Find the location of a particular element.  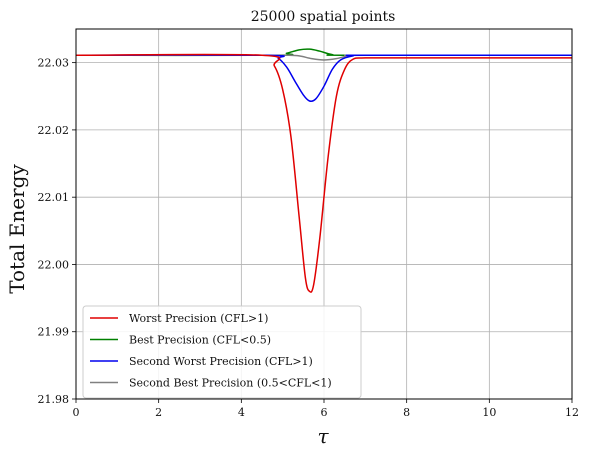

y-tick-label: 21.99 is located at coordinates (54, 332).